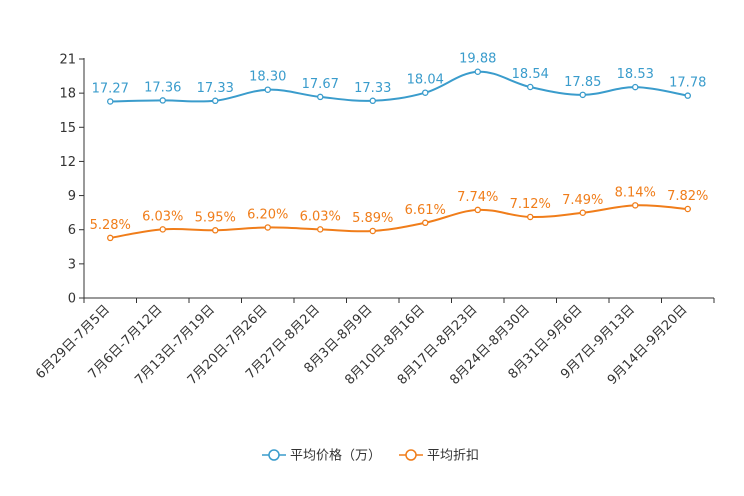 This screenshot has height=496, width=744. Describe the element at coordinates (67, 60) in the screenshot. I see `y-tick-label: 21` at that location.